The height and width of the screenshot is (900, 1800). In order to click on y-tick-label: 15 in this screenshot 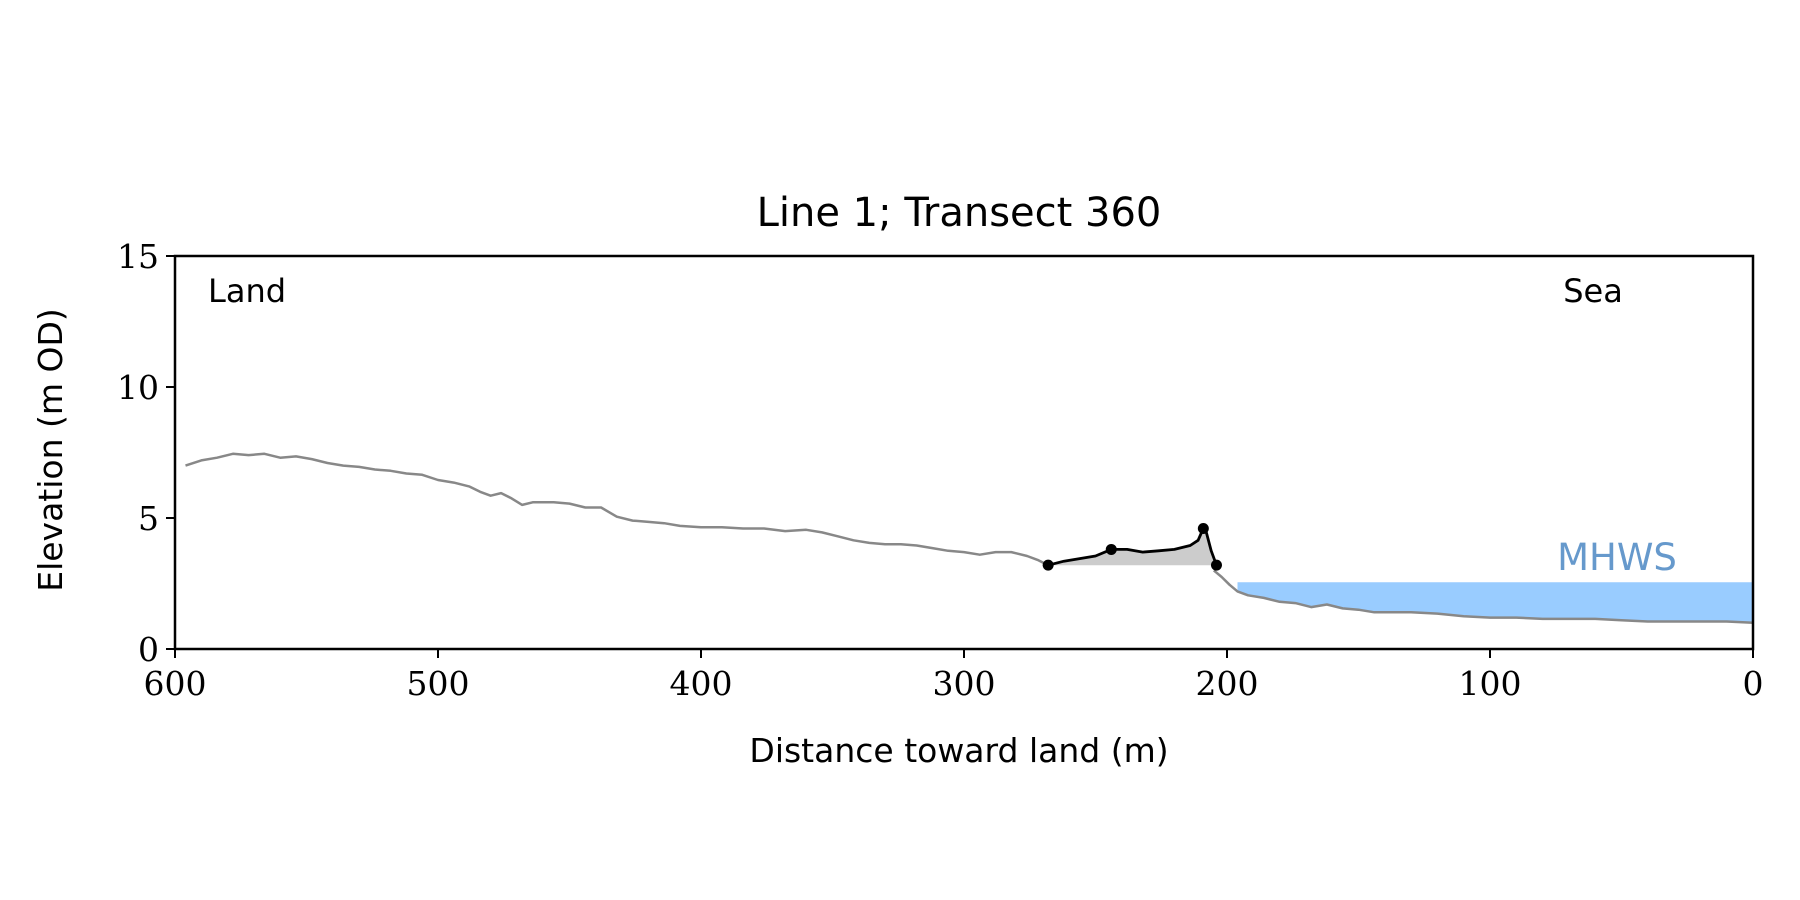, I will do `click(138, 256)`.